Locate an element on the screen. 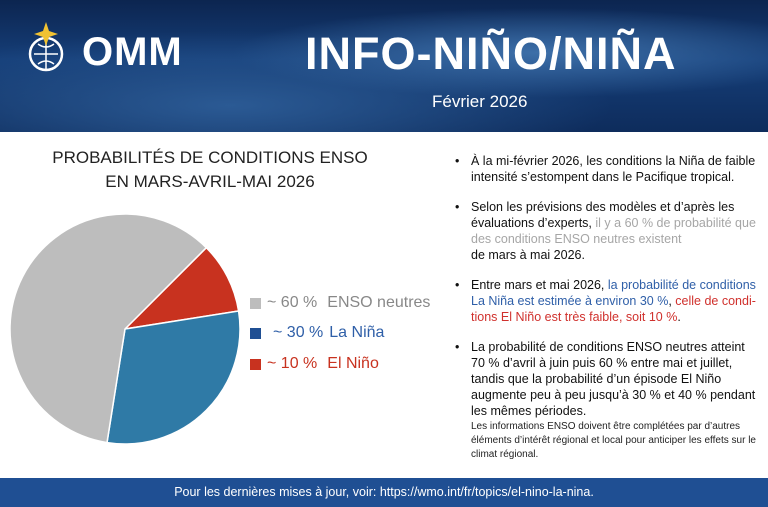  chart-title-line1: PROBABILITÉS DE CONDITIONS ENSO is located at coordinates (210, 157).